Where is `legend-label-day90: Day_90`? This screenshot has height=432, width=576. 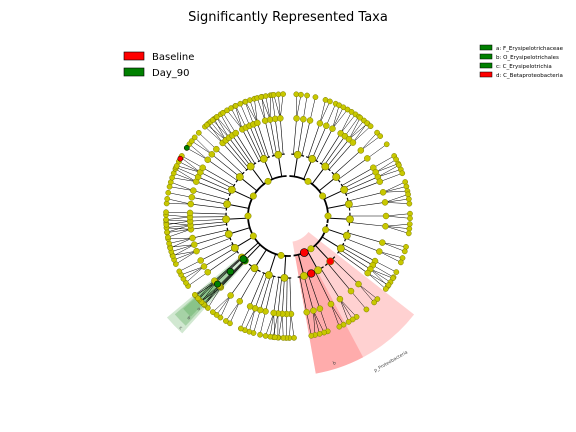 legend-label-day90: Day_90 is located at coordinates (170, 73).